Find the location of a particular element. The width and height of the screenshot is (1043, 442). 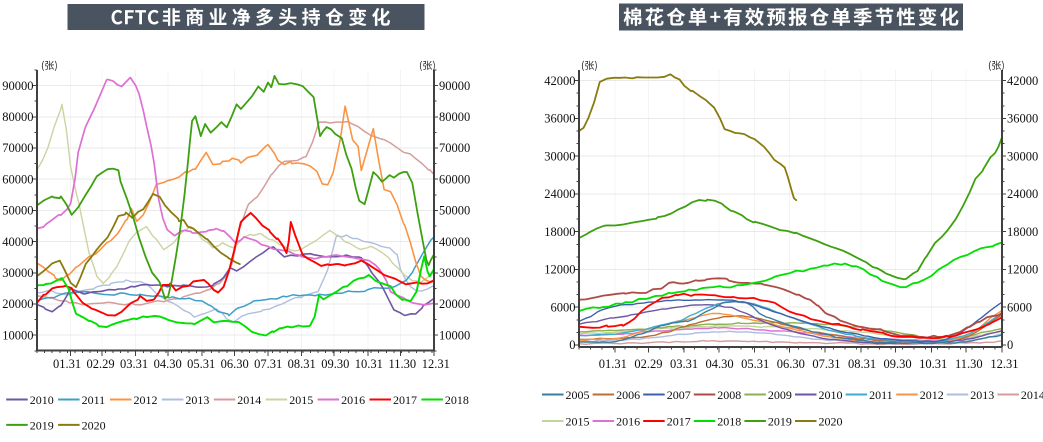

svg-text: 2005 is located at coordinates (578, 395).